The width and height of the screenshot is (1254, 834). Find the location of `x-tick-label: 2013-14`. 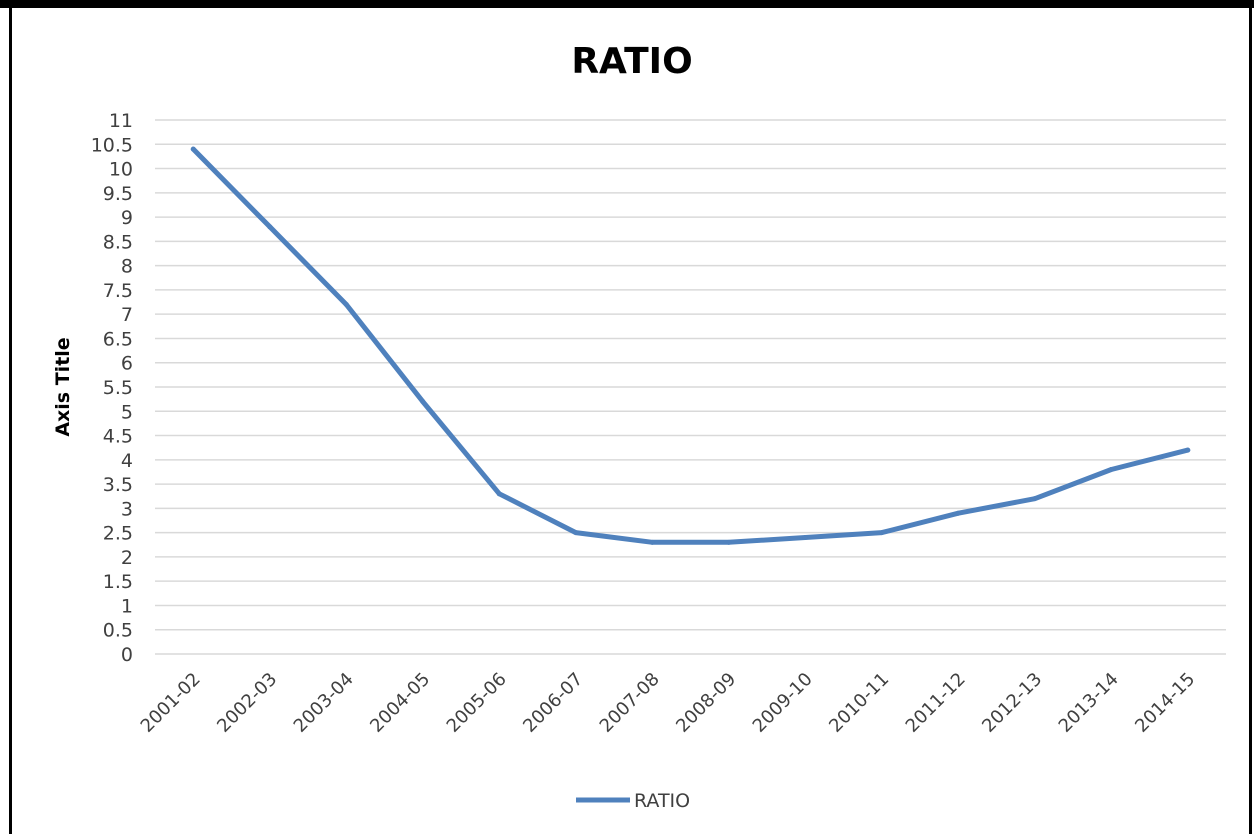

x-tick-label: 2013-14 is located at coordinates (1089, 703).